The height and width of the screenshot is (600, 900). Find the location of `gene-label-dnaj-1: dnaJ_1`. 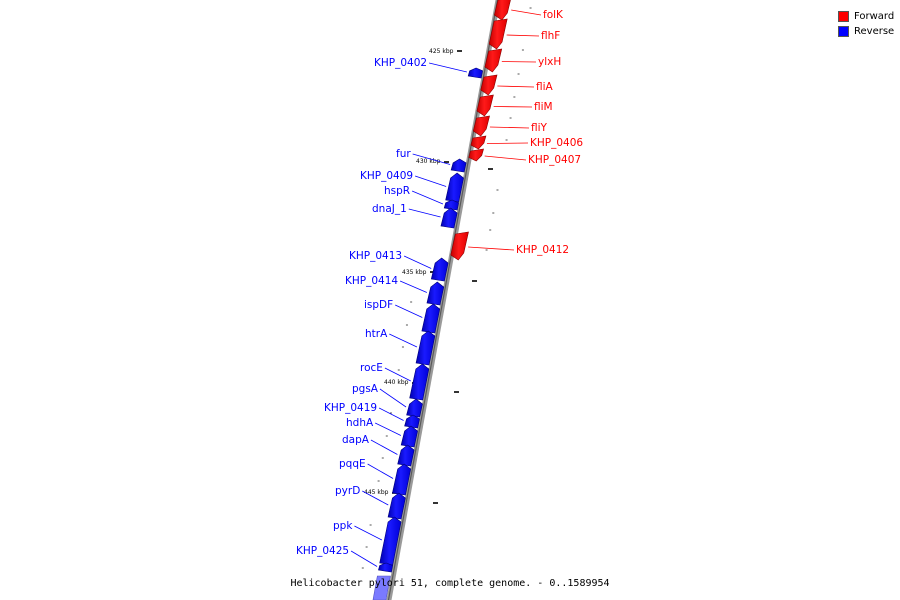

gene-label-dnaj-1: dnaJ_1 is located at coordinates (389, 209).